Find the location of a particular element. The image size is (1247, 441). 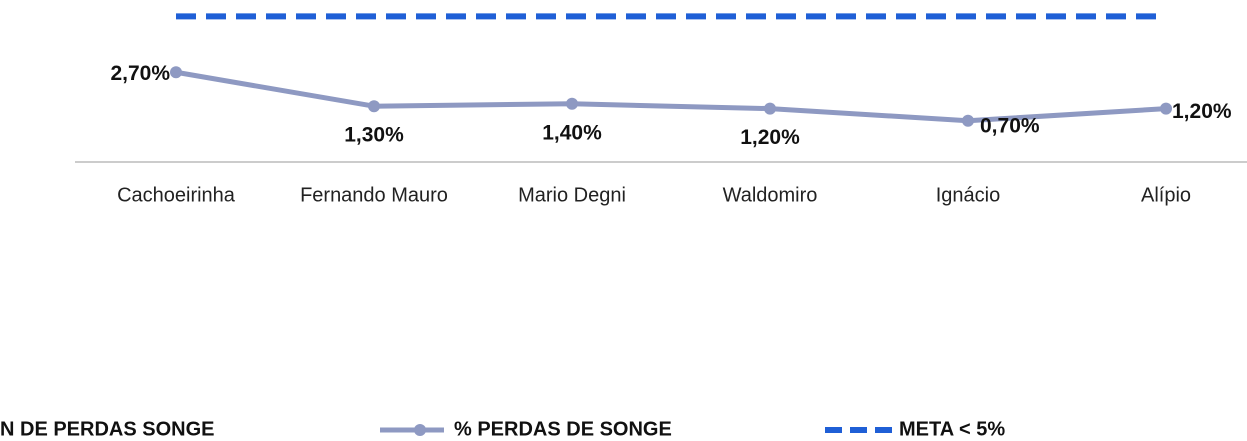

x-tick-label: Cachoeirinha is located at coordinates (176, 195).